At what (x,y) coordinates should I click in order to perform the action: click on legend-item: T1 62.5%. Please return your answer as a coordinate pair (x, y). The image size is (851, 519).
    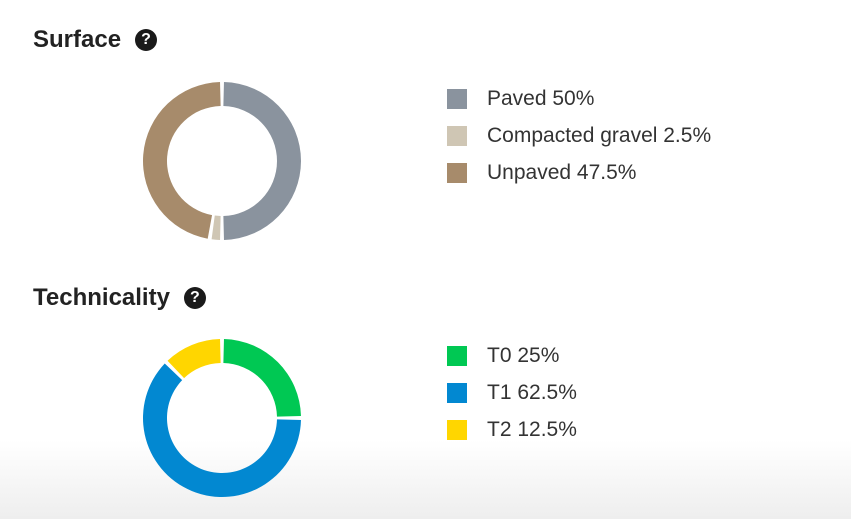
    Looking at the image, I should click on (512, 392).